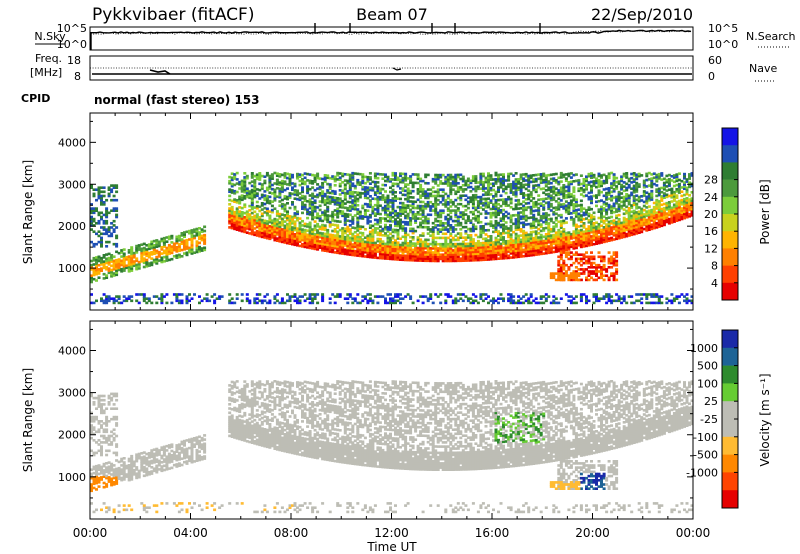 The width and height of the screenshot is (800, 554). What do you see at coordinates (715, 60) in the screenshot?
I see `nave-tick-top: 60` at bounding box center [715, 60].